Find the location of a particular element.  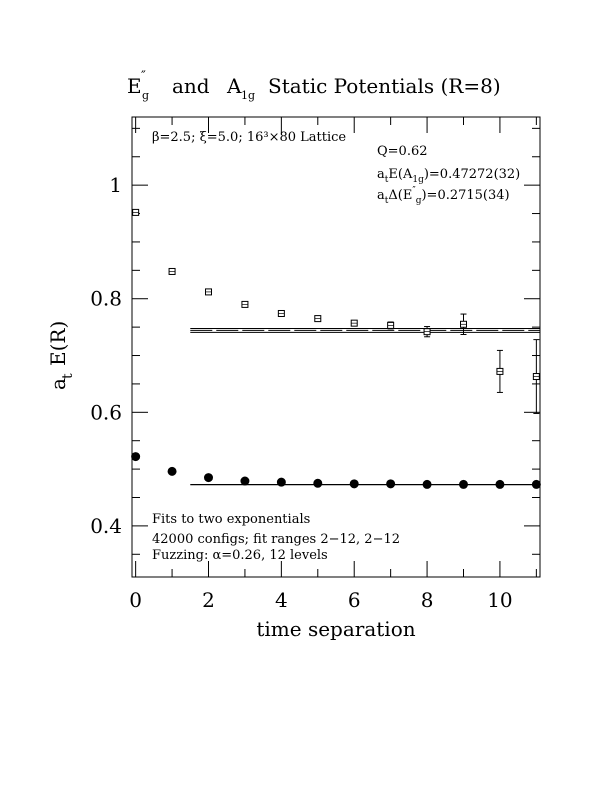

y-tick-label: 1 is located at coordinates (115, 185).